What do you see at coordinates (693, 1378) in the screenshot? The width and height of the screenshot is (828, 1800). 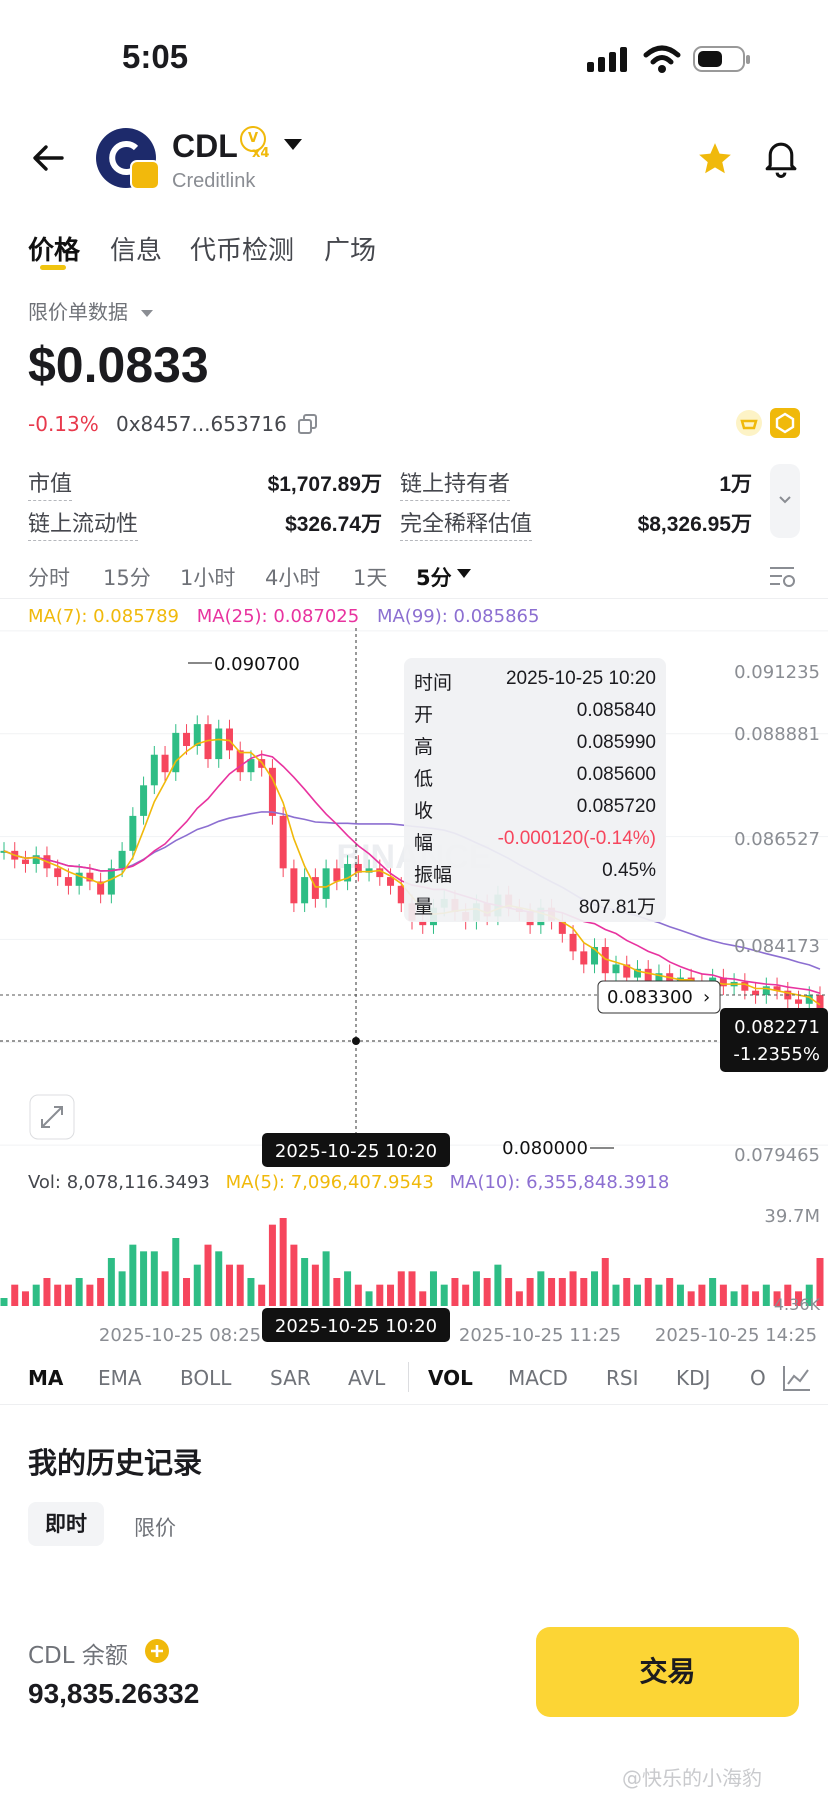 I see `indicator-kdj: KDJ` at bounding box center [693, 1378].